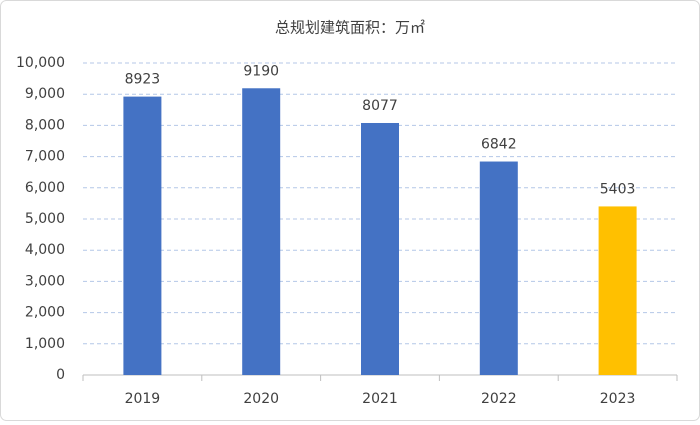  Describe the element at coordinates (380, 399) in the screenshot. I see `x-tick-label: 2021` at that location.